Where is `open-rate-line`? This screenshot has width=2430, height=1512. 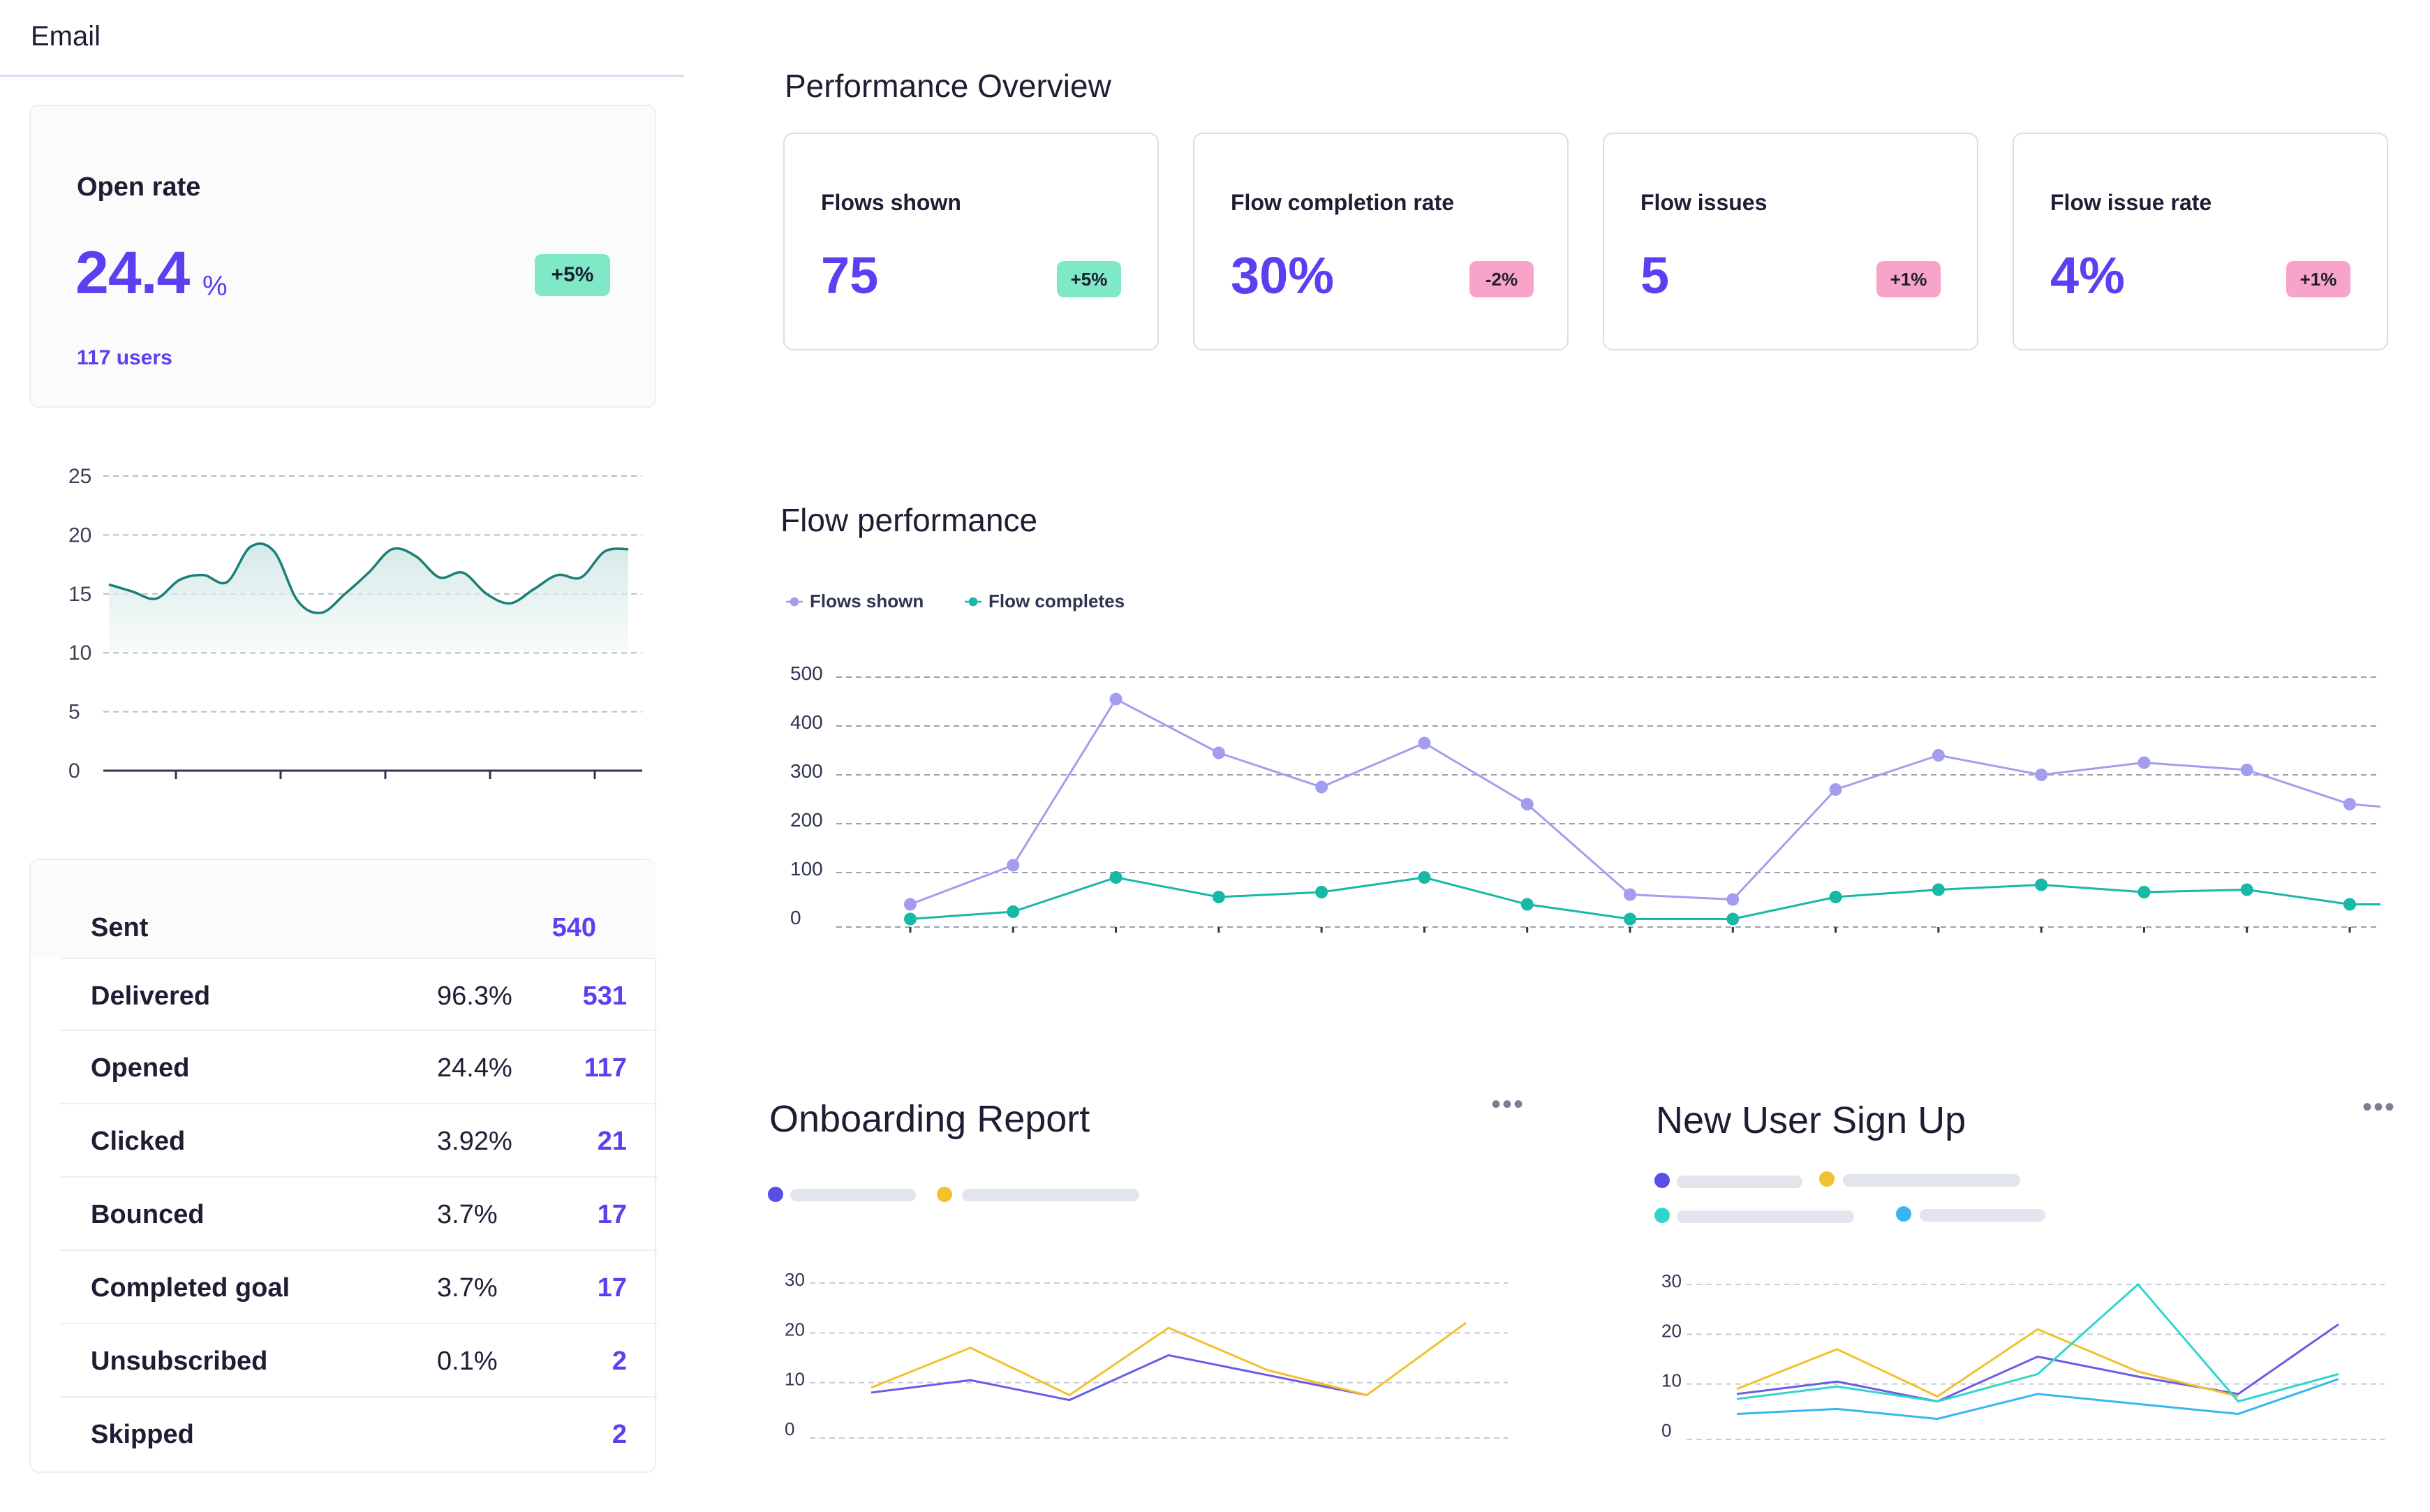 open-rate-line is located at coordinates (368, 578).